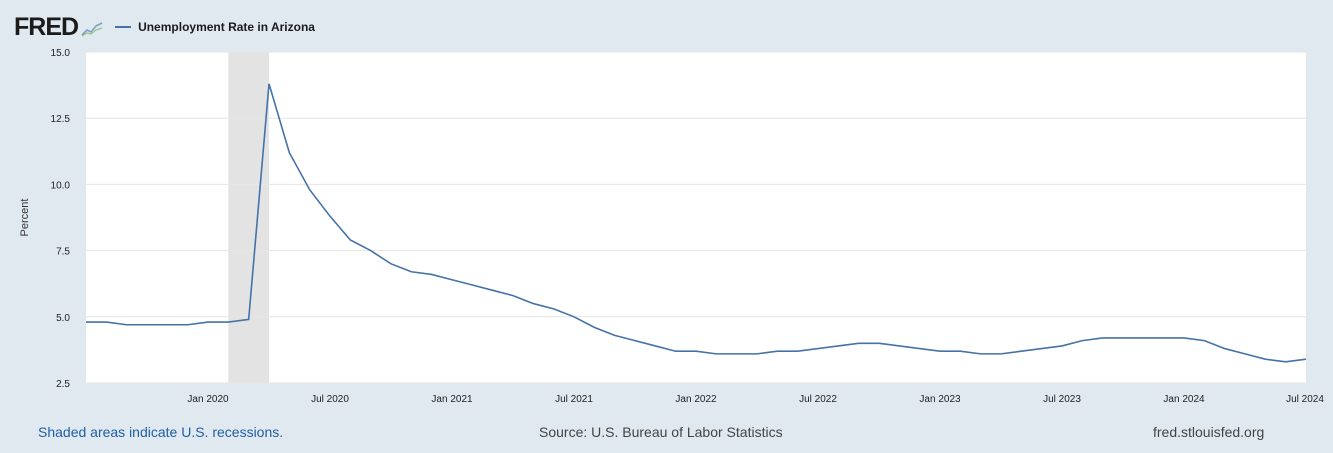 The width and height of the screenshot is (1333, 453). I want to click on y-tick-label: 10.0, so click(61, 185).